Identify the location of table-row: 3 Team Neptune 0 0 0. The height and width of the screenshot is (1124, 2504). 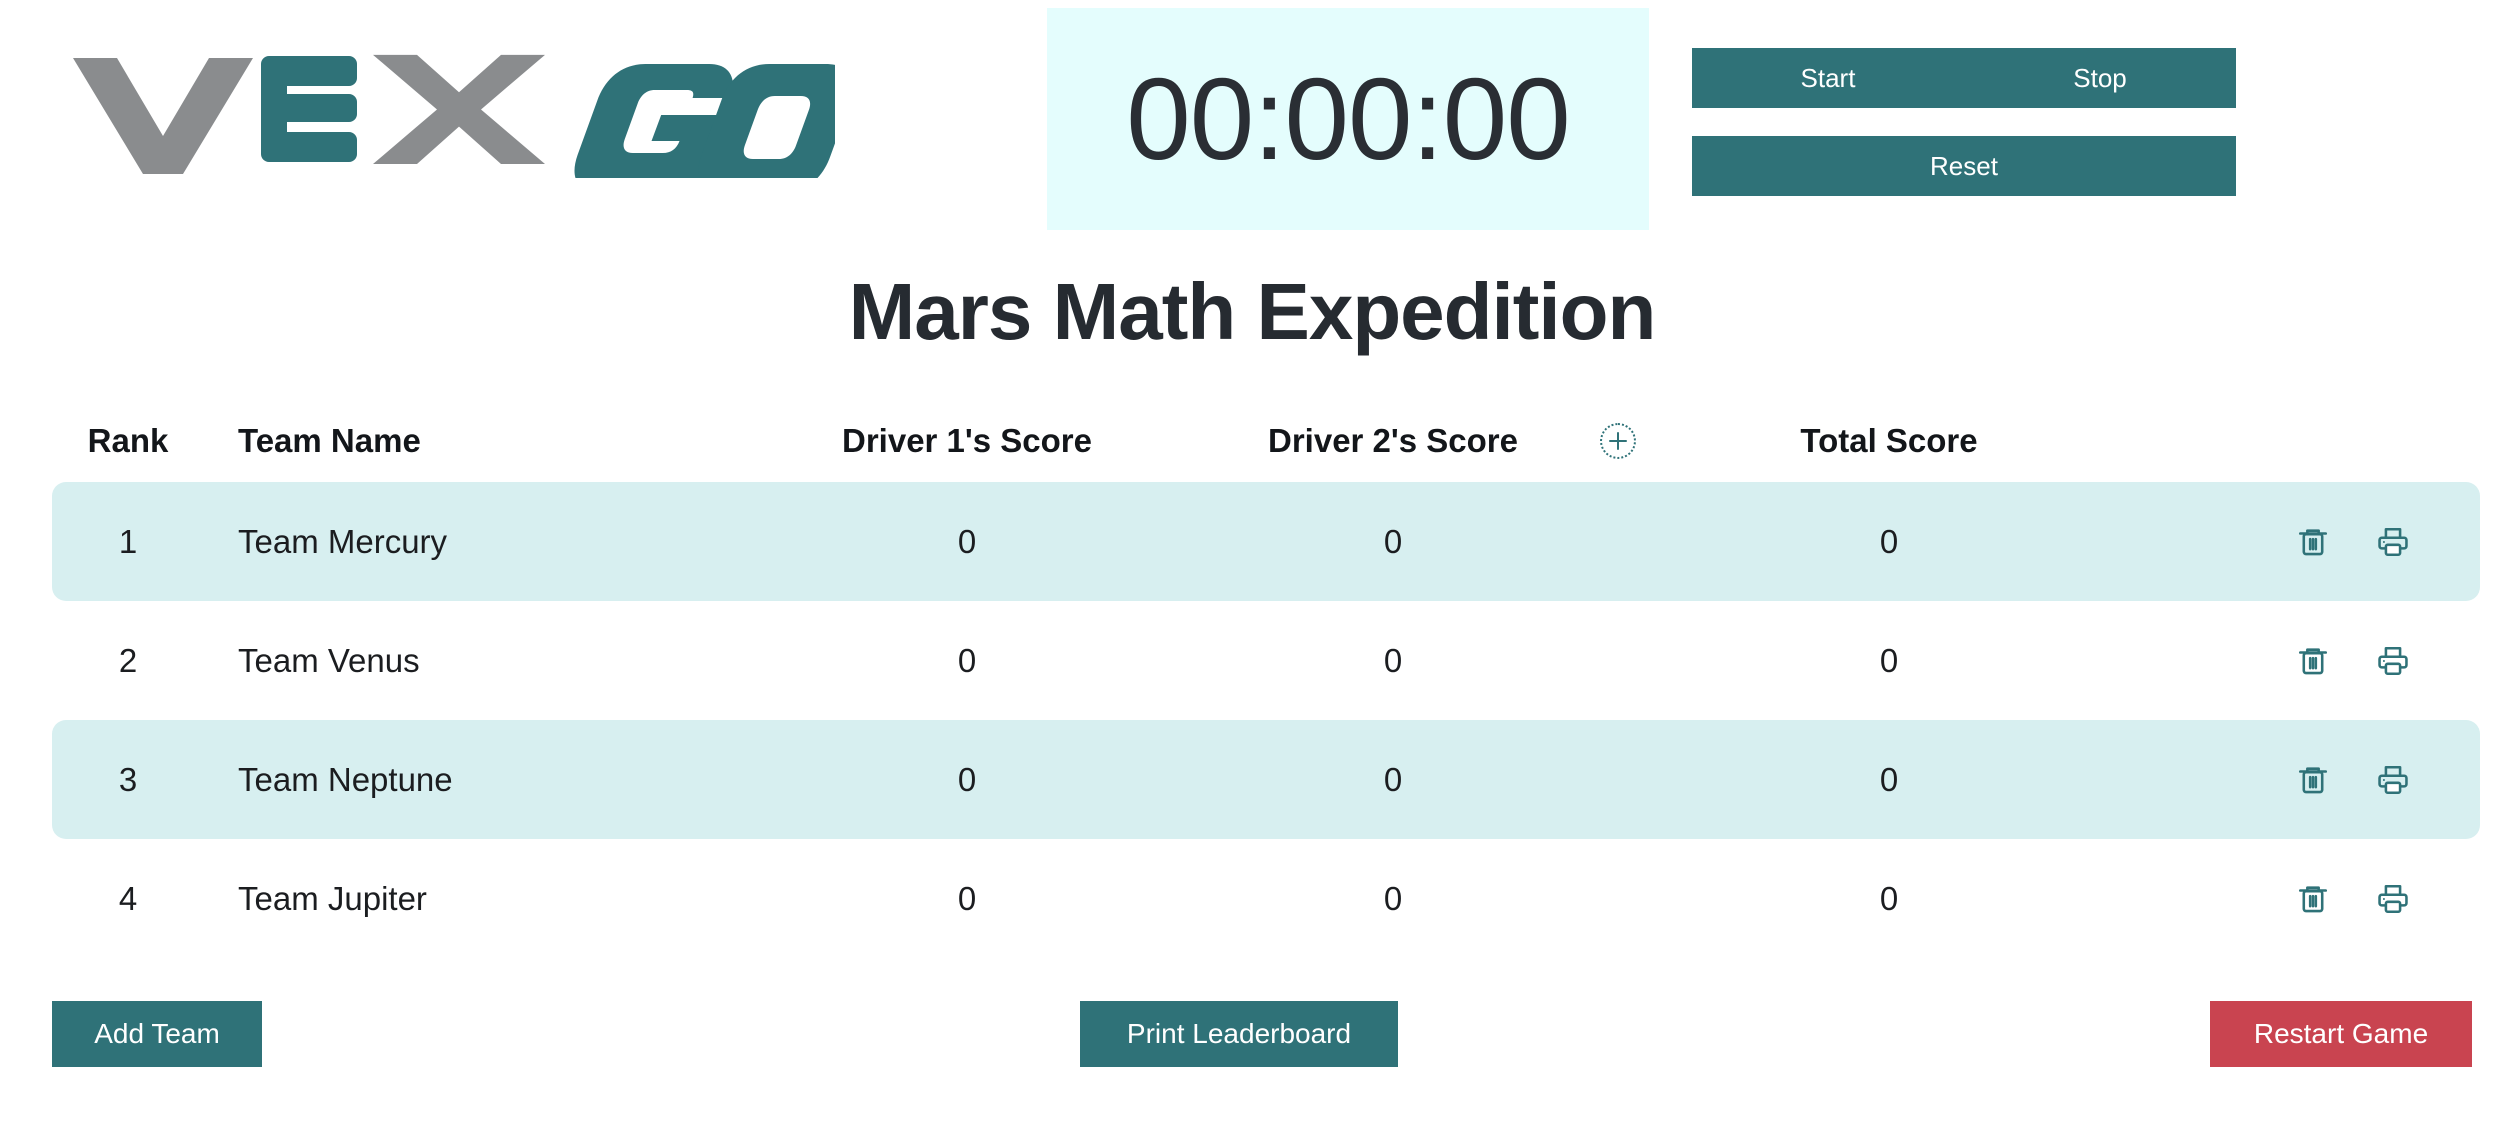
(1266, 779).